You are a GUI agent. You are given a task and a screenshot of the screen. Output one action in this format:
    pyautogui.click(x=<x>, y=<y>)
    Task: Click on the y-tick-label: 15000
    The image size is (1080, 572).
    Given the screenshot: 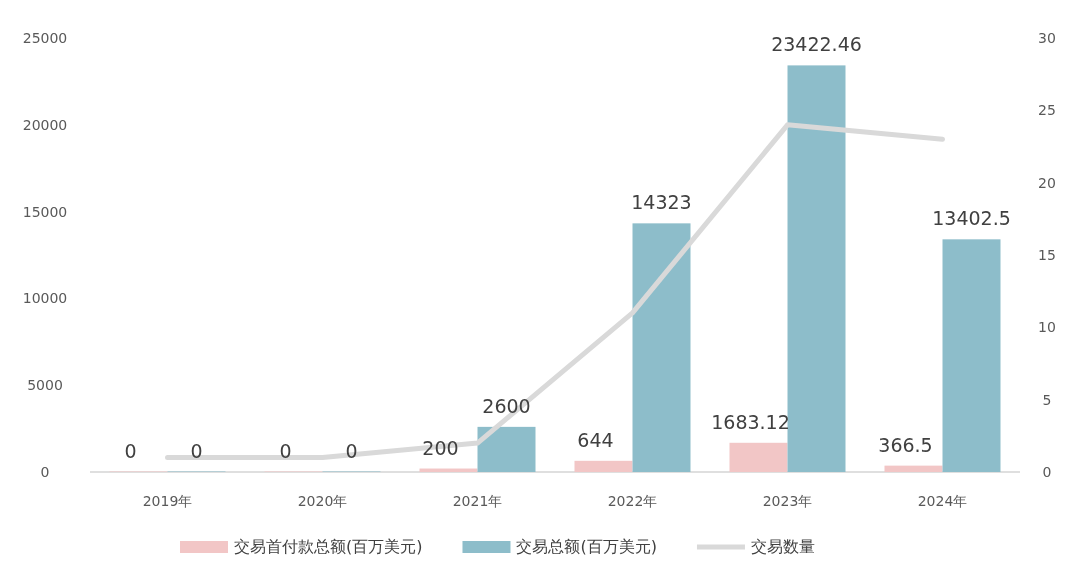 What is the action you would take?
    pyautogui.click(x=45, y=211)
    